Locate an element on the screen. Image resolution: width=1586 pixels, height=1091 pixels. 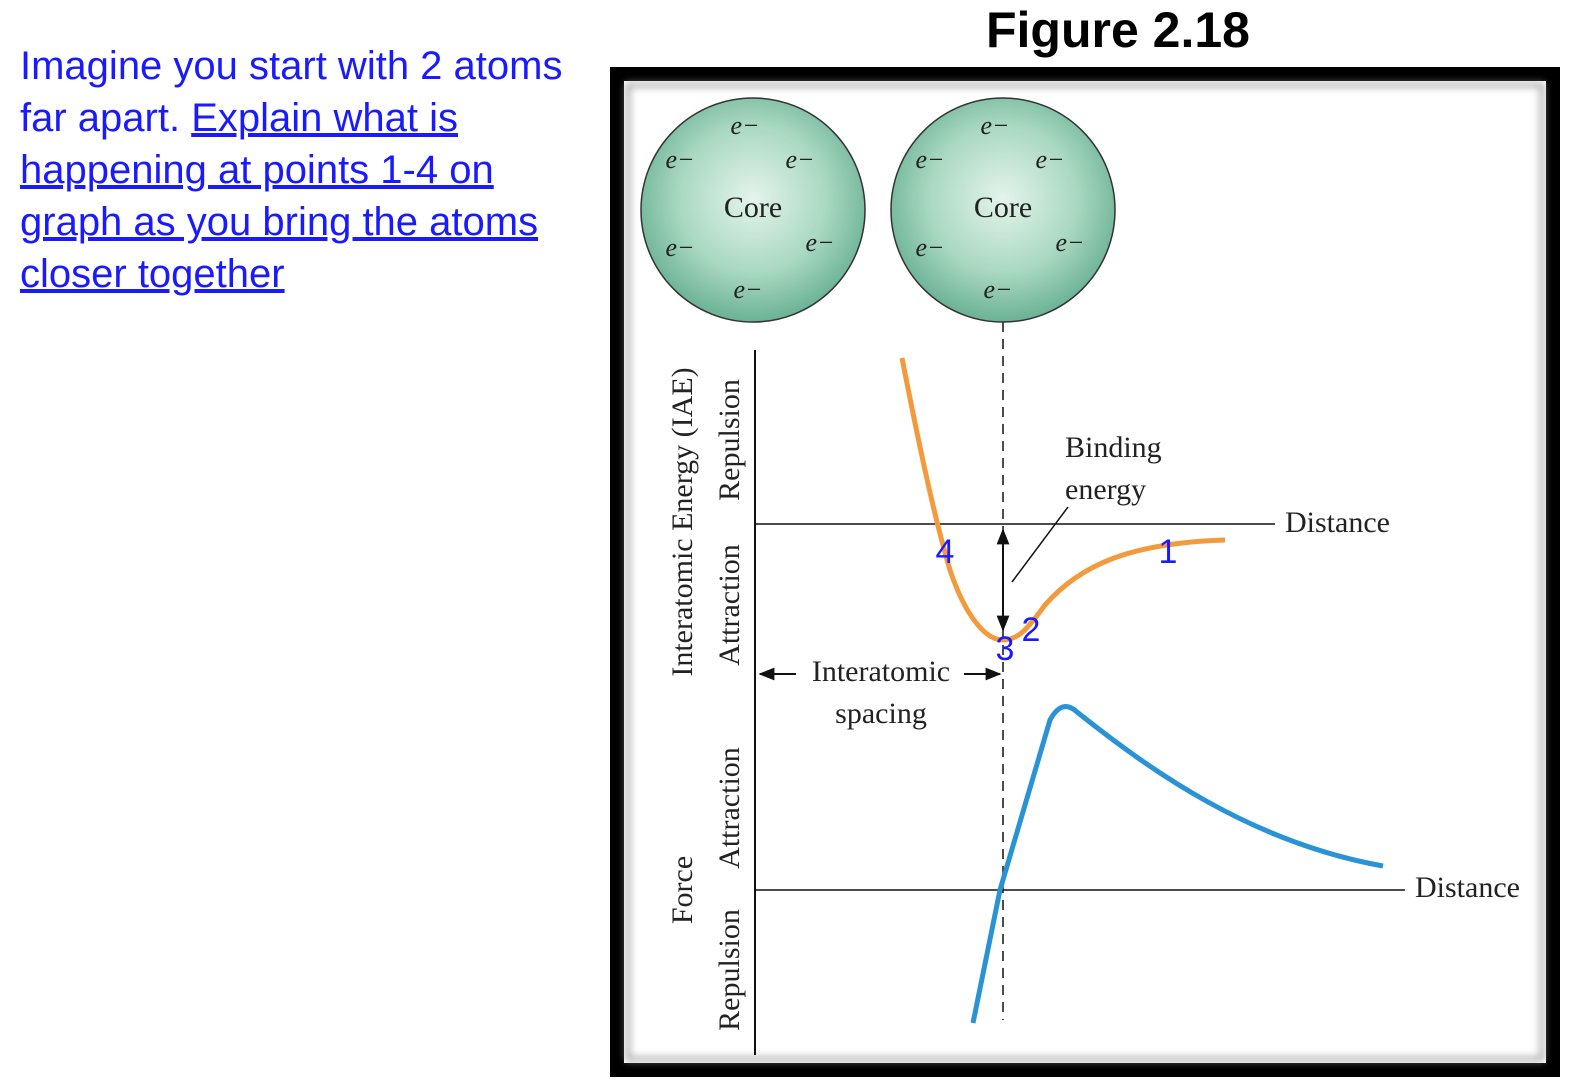
spacing-label-bg is located at coordinates (880, 674).